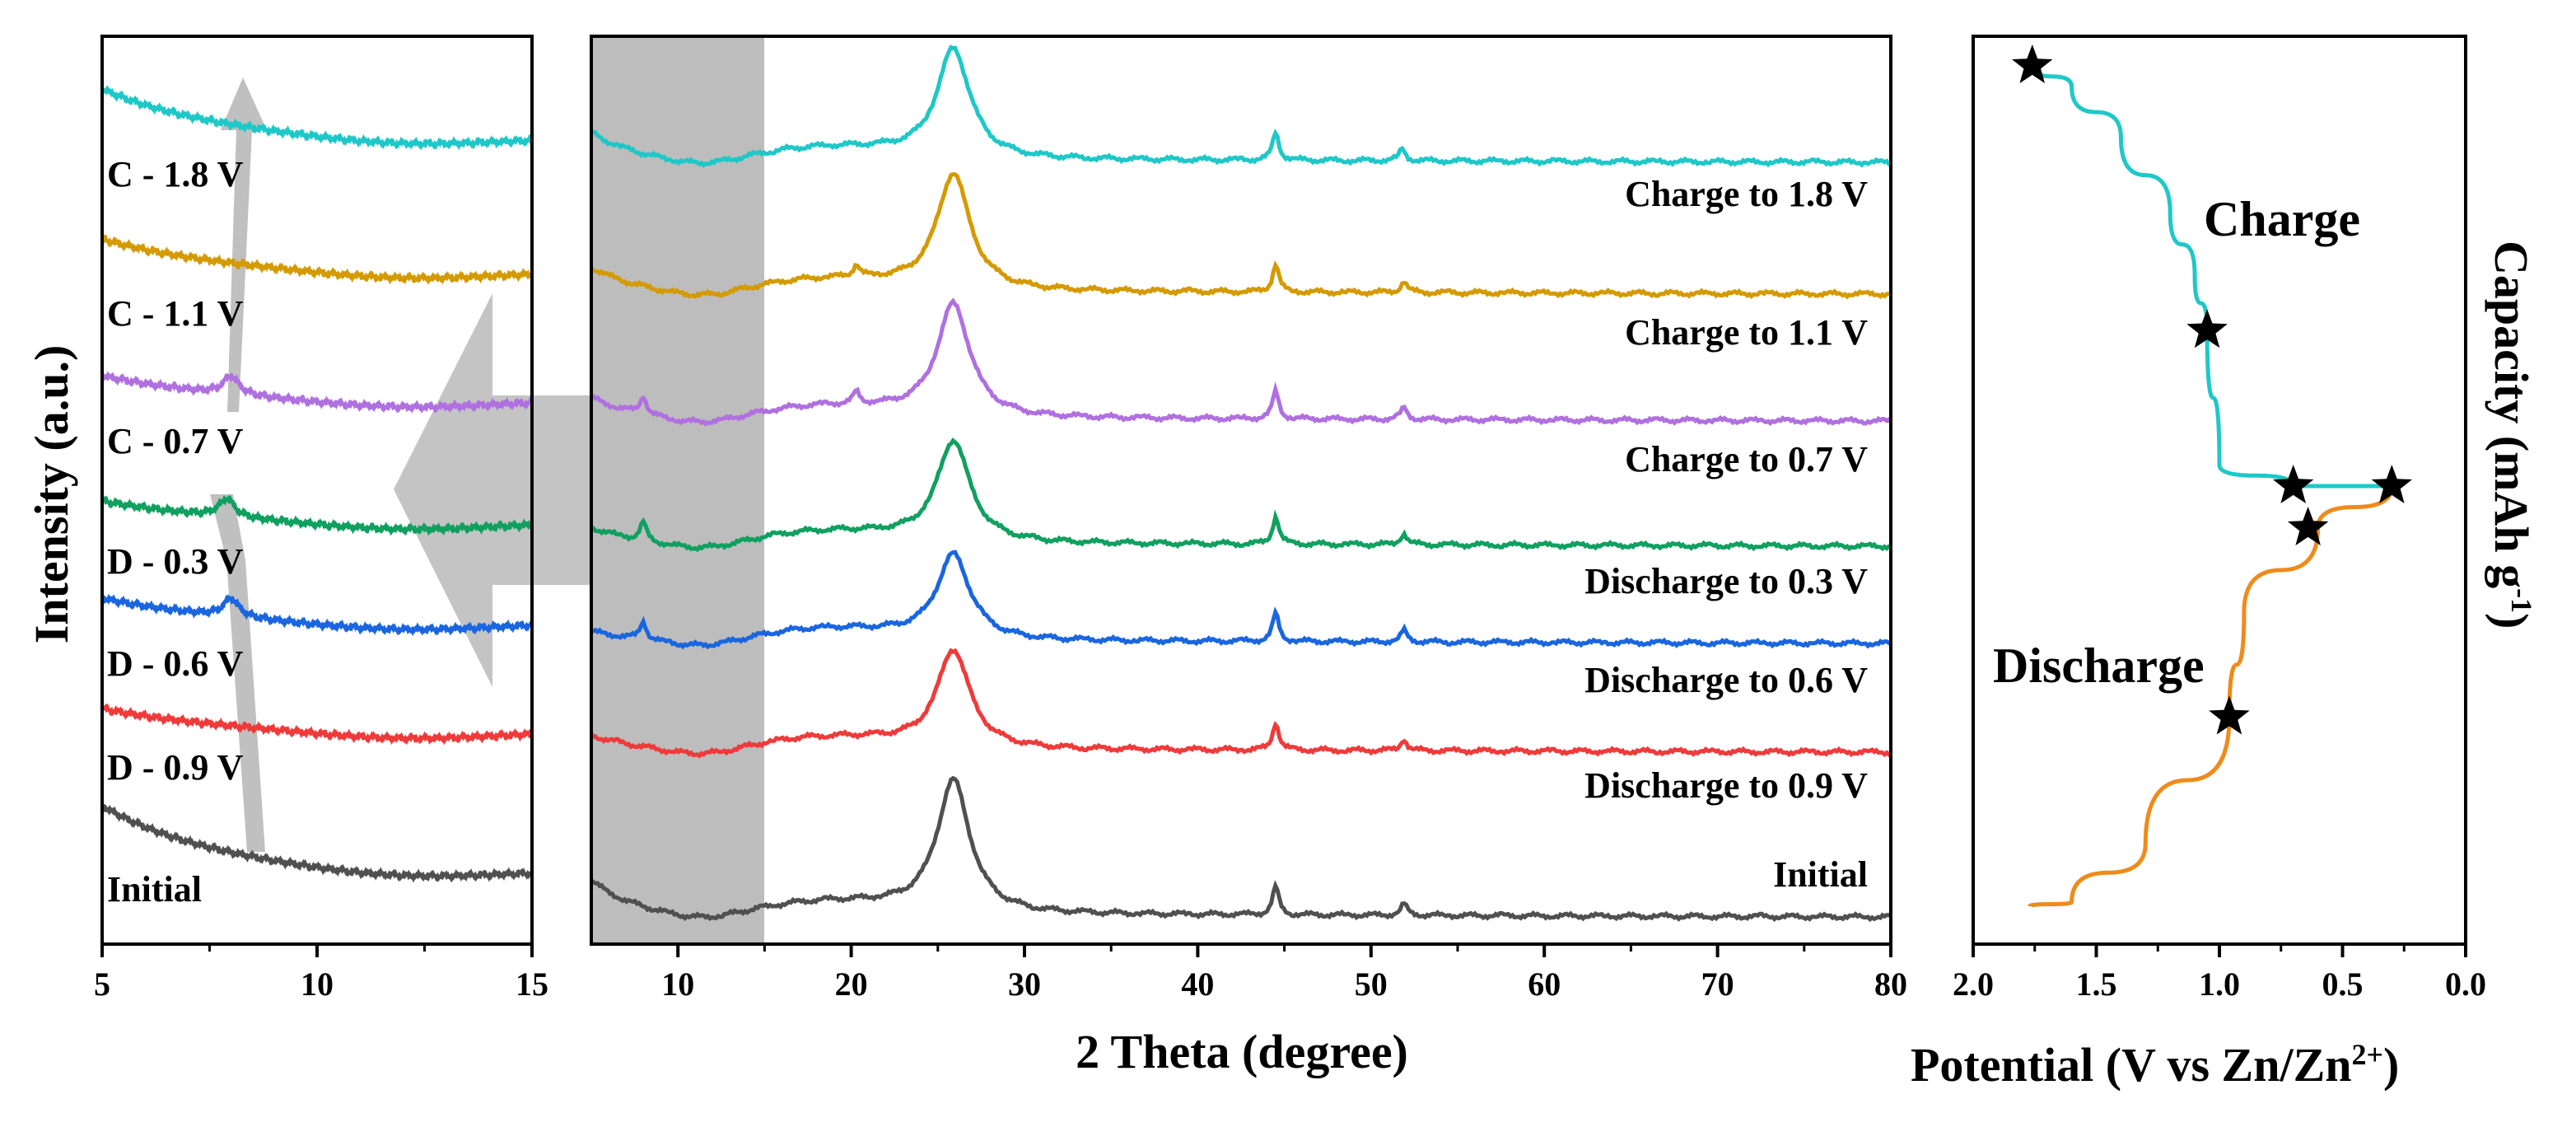  I want to click on left-label-c18: C - 1.8 V, so click(175, 174).